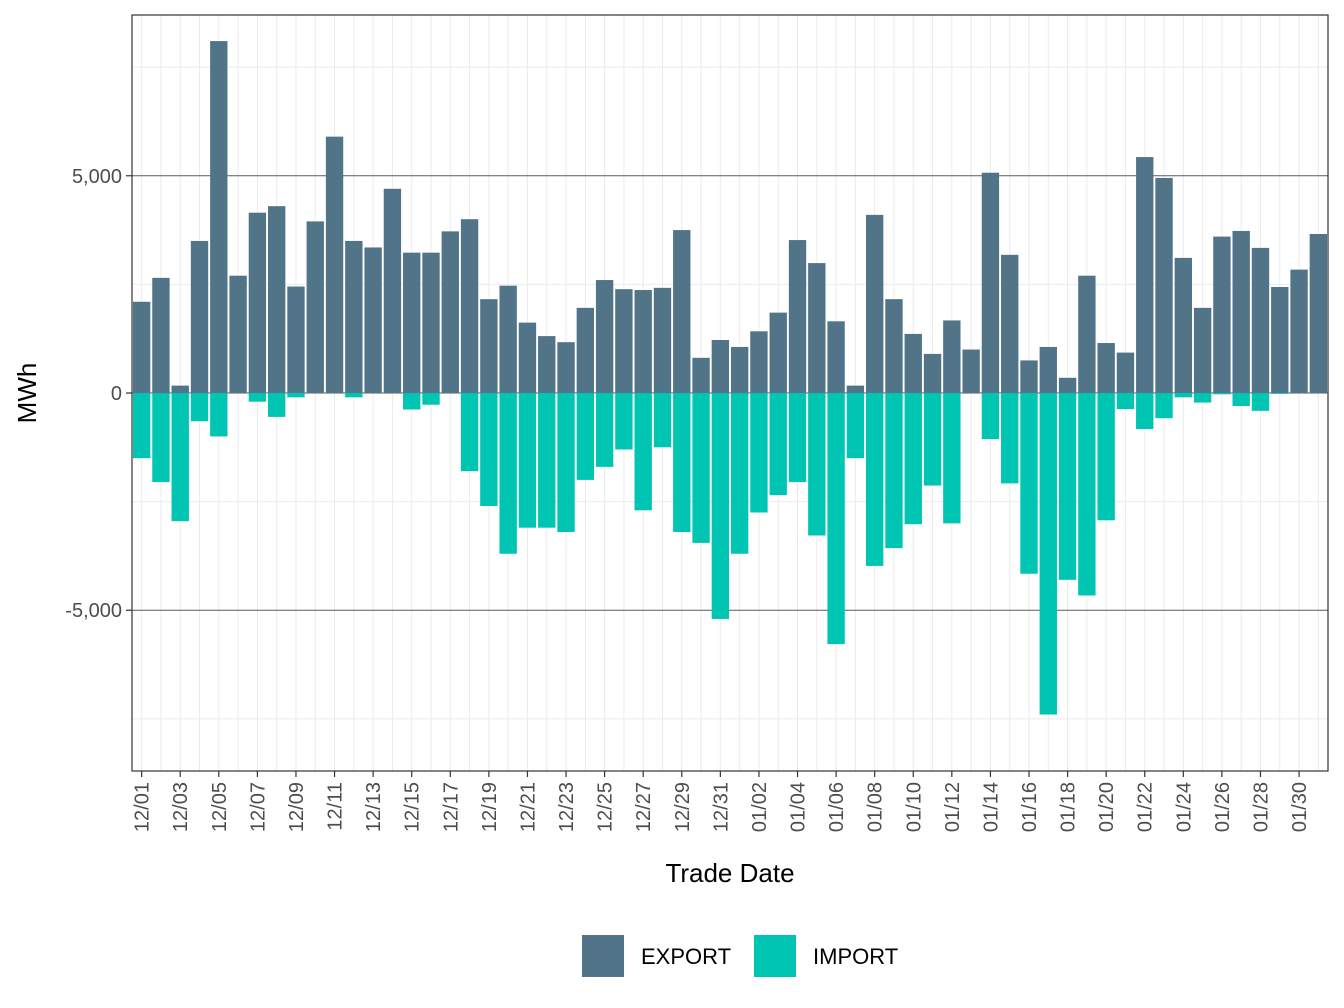 This screenshot has width=1344, height=1008. I want to click on x-tick-label: 12/03, so click(181, 807).